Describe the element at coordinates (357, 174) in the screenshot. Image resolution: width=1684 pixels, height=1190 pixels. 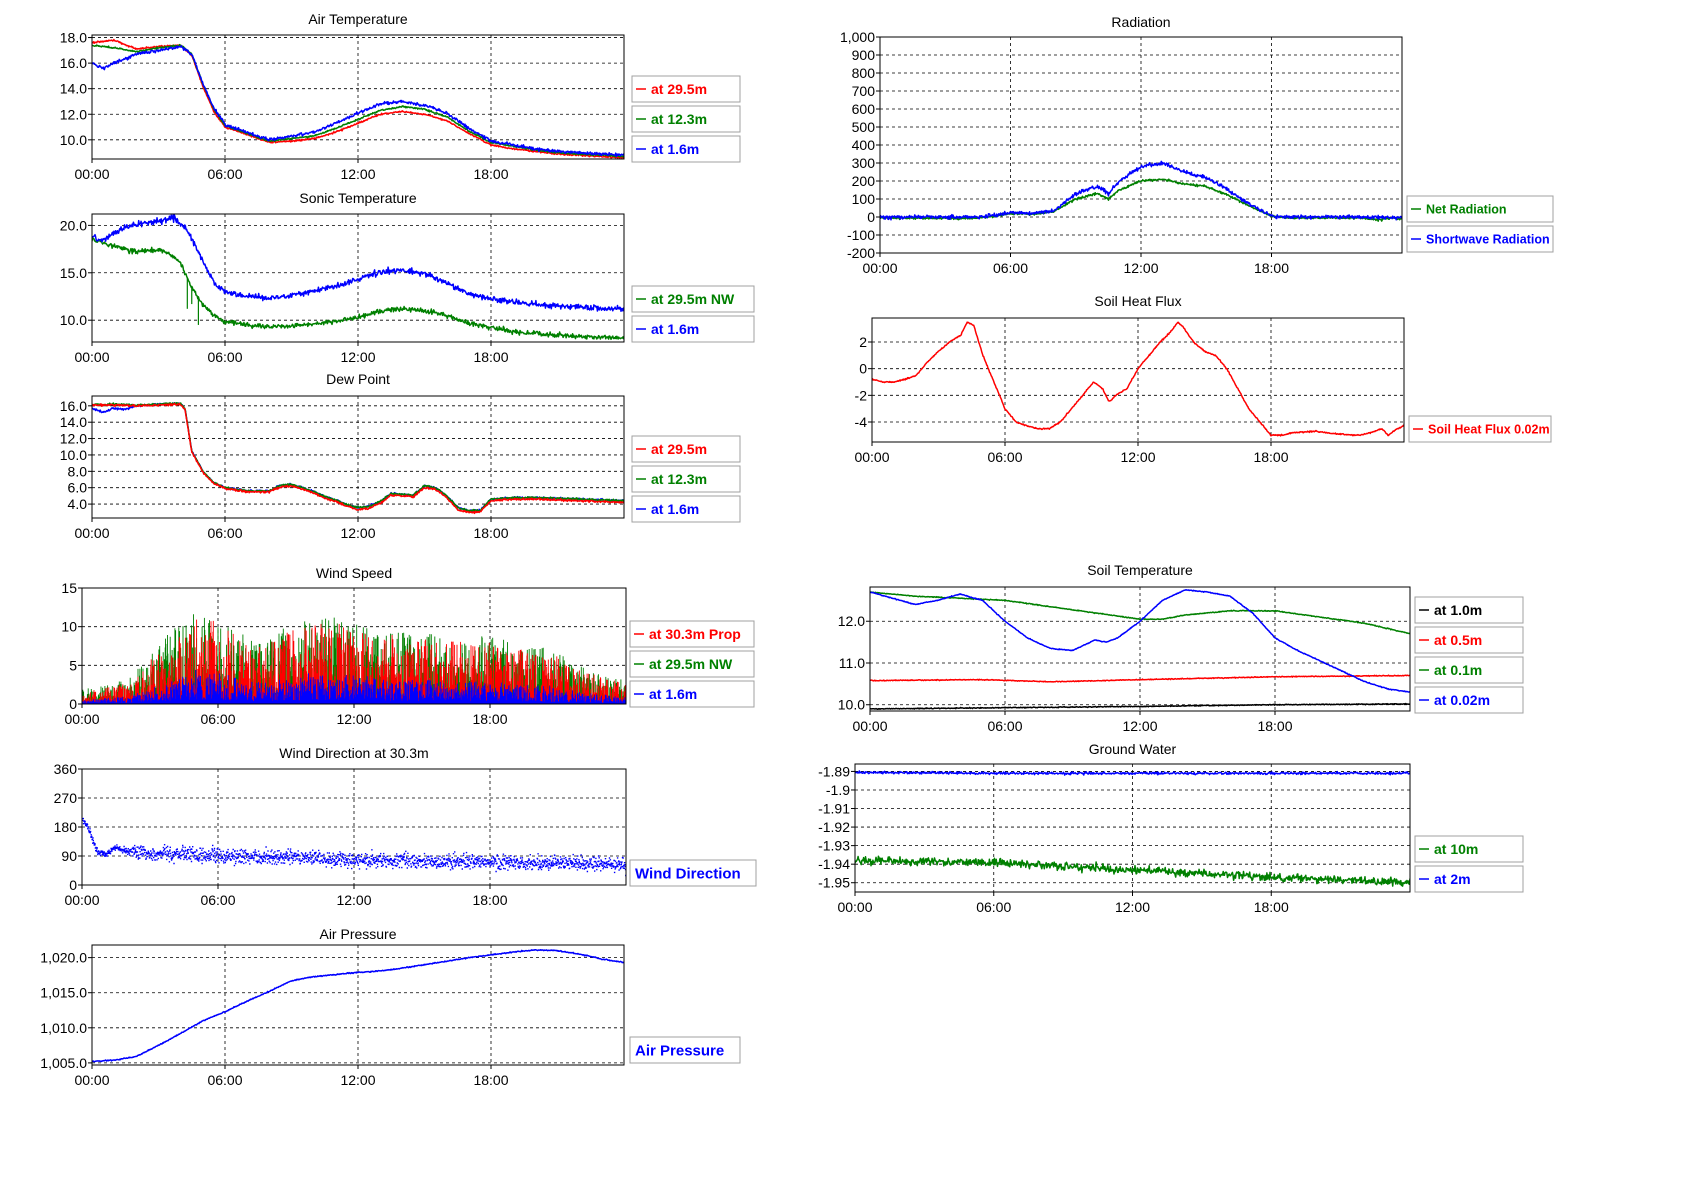
I see `air-temperature-x-tick-label: 12:00` at that location.